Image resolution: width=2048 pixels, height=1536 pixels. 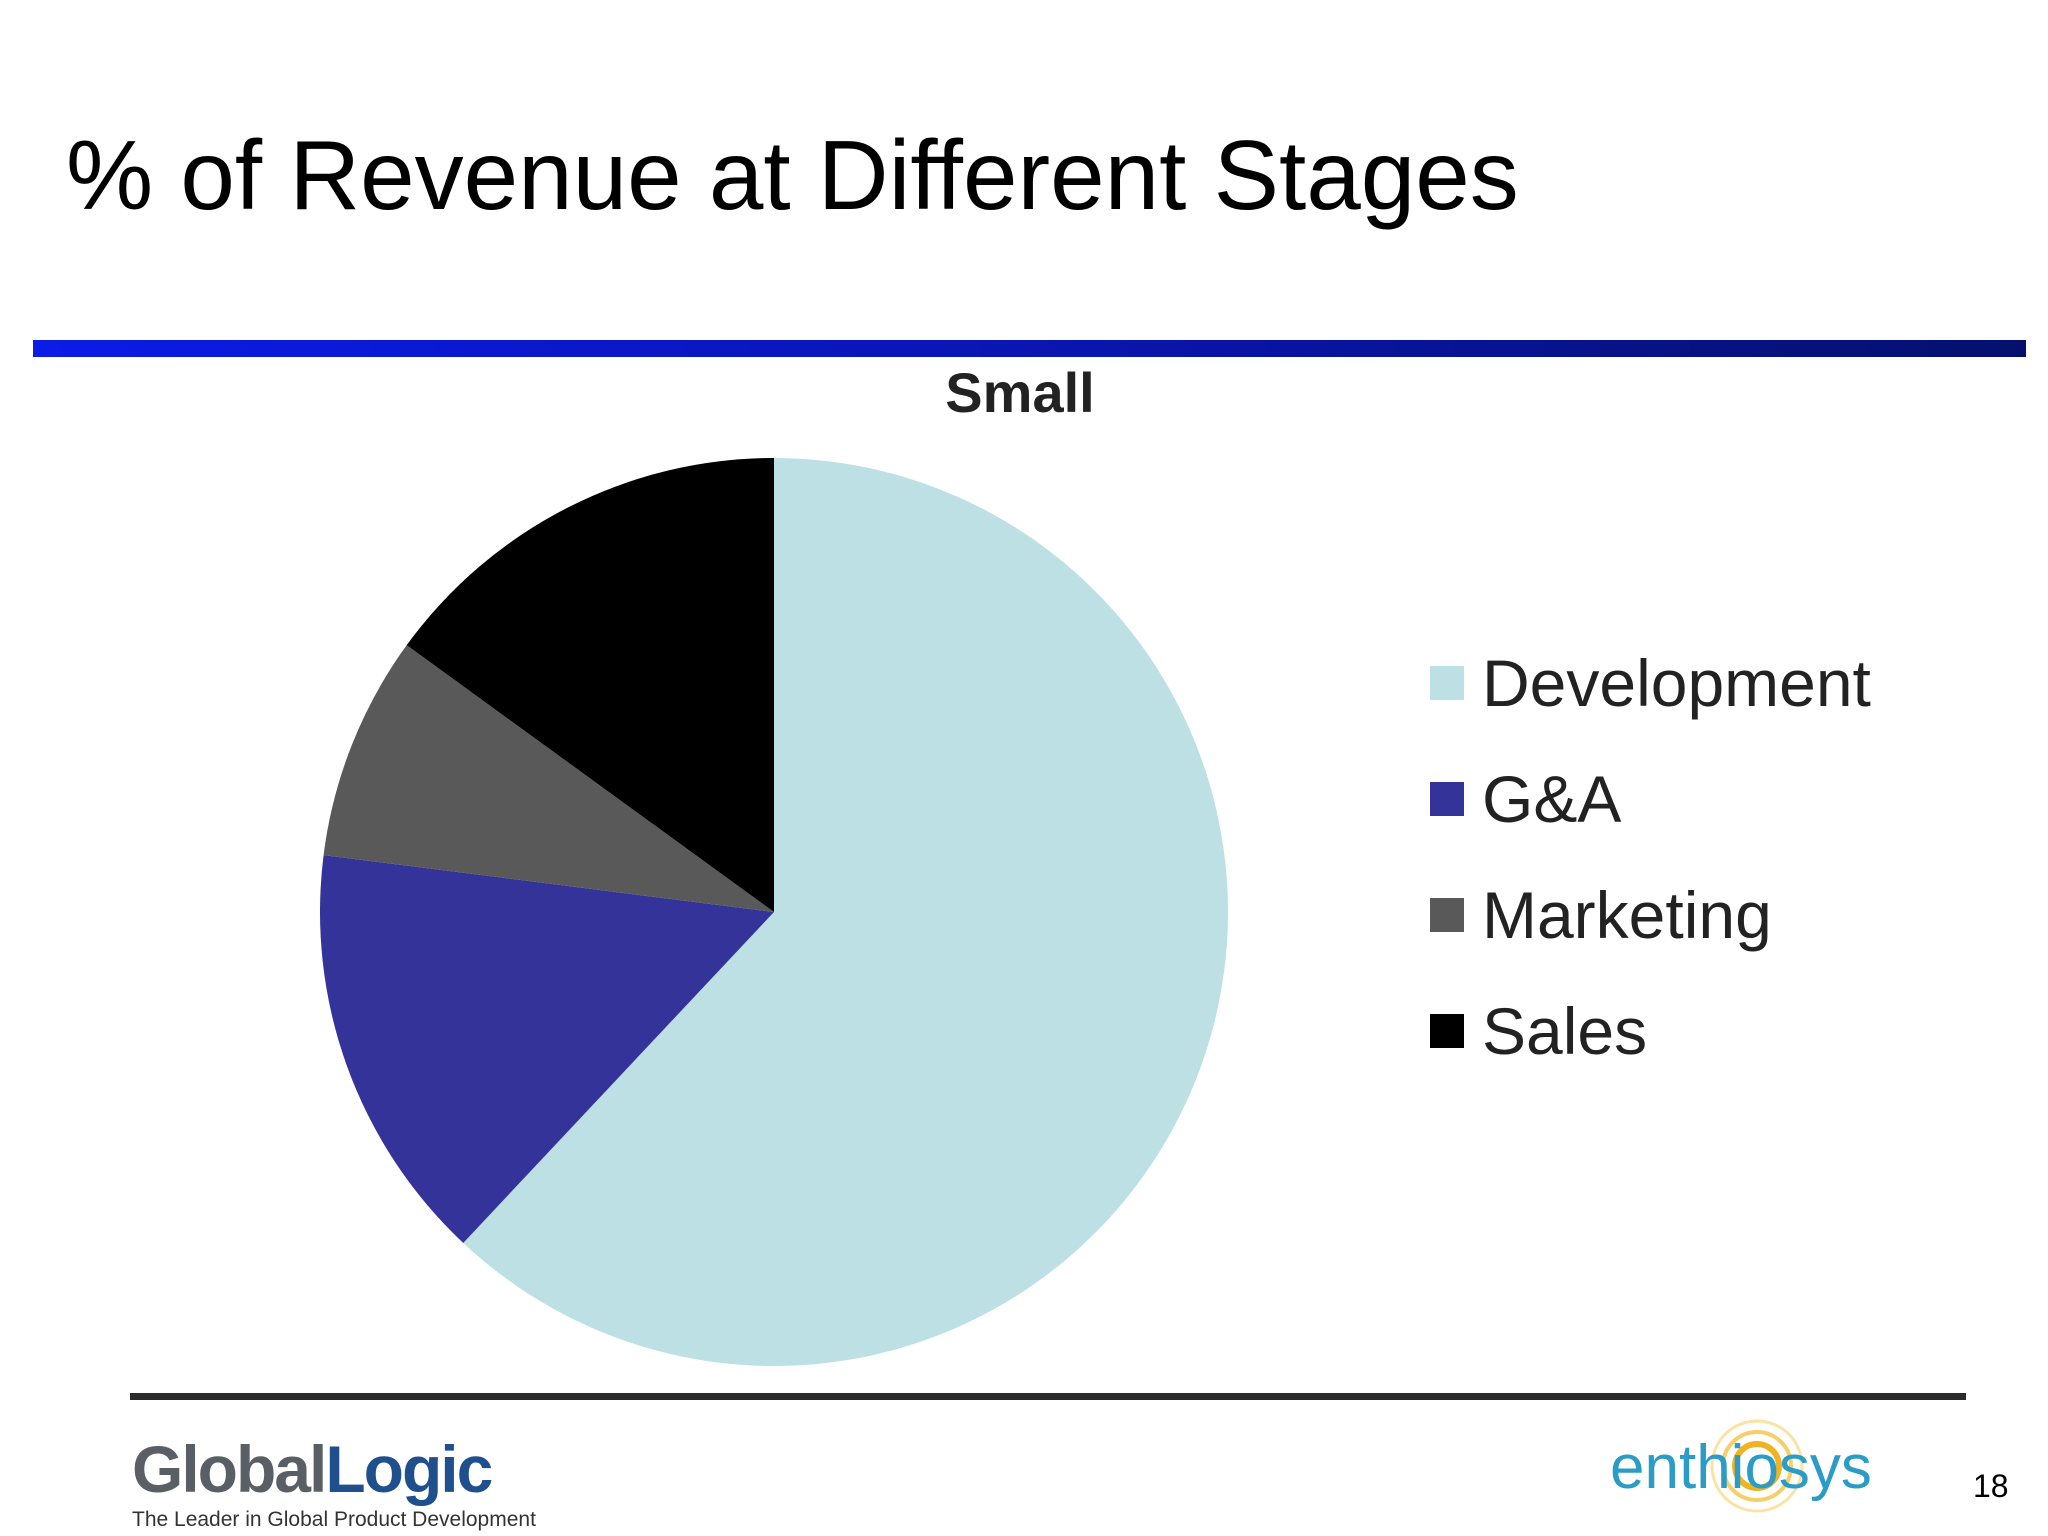 What do you see at coordinates (1676, 683) in the screenshot?
I see `legend-label-development: Development` at bounding box center [1676, 683].